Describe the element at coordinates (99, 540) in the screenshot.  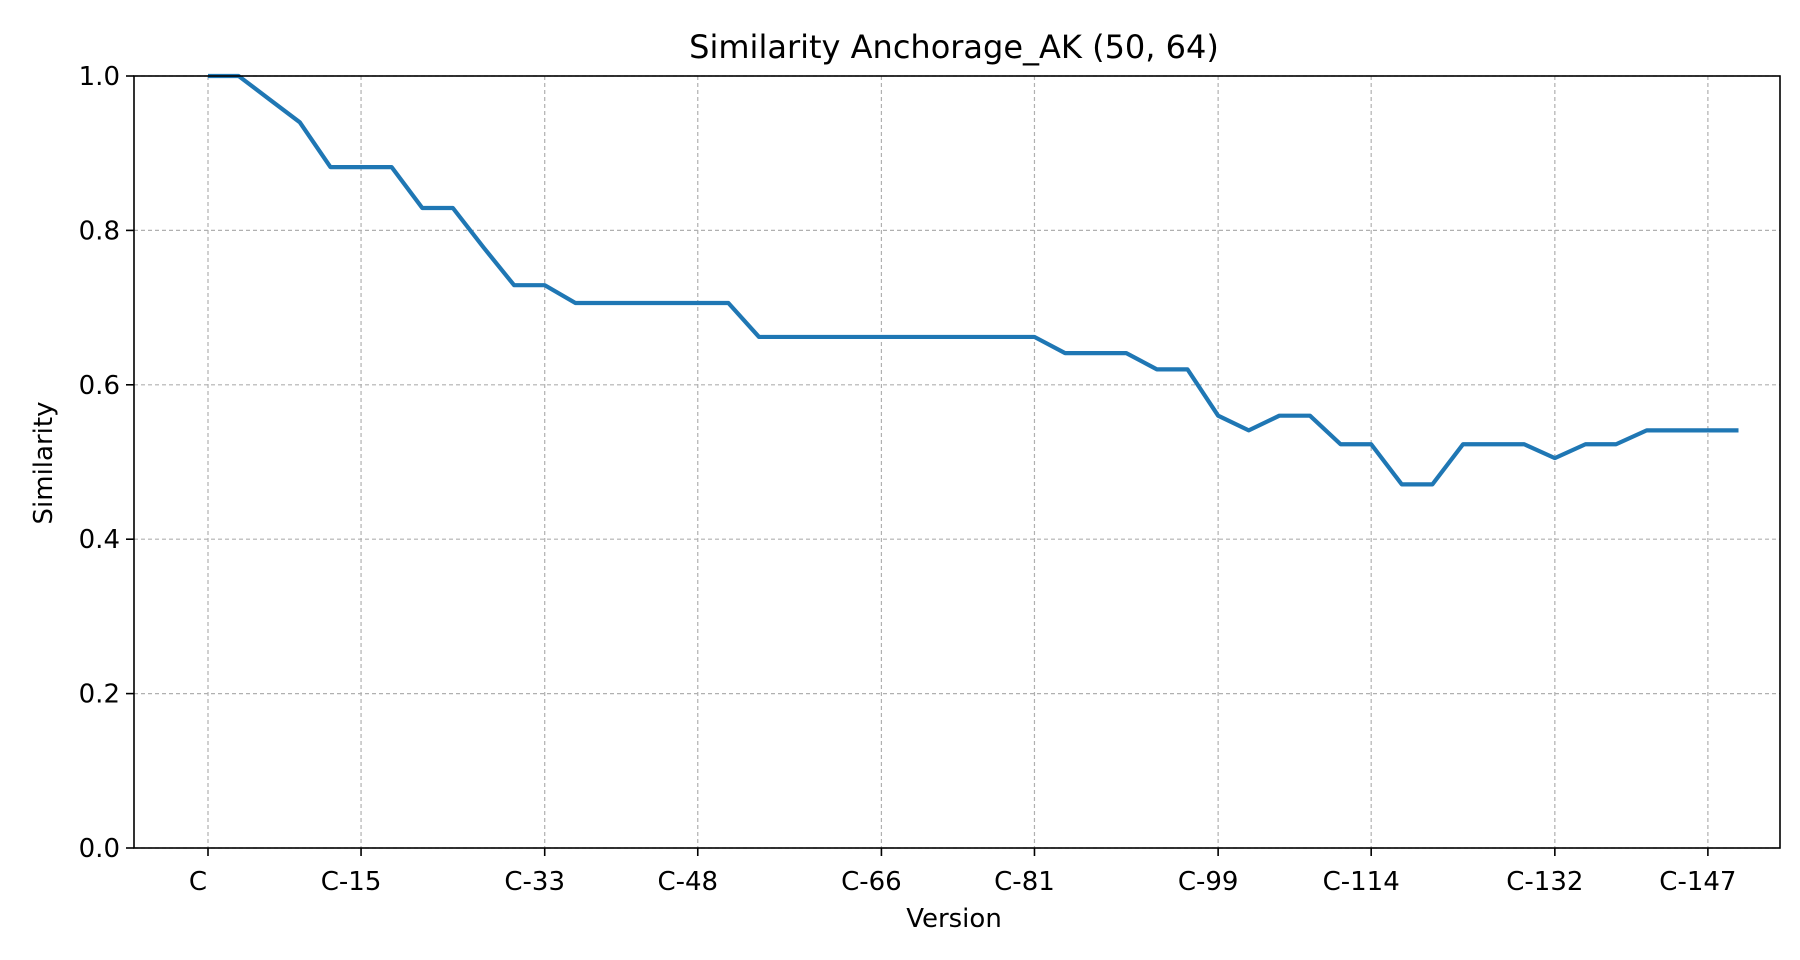
I see `y-tick-label: 0.4` at that location.